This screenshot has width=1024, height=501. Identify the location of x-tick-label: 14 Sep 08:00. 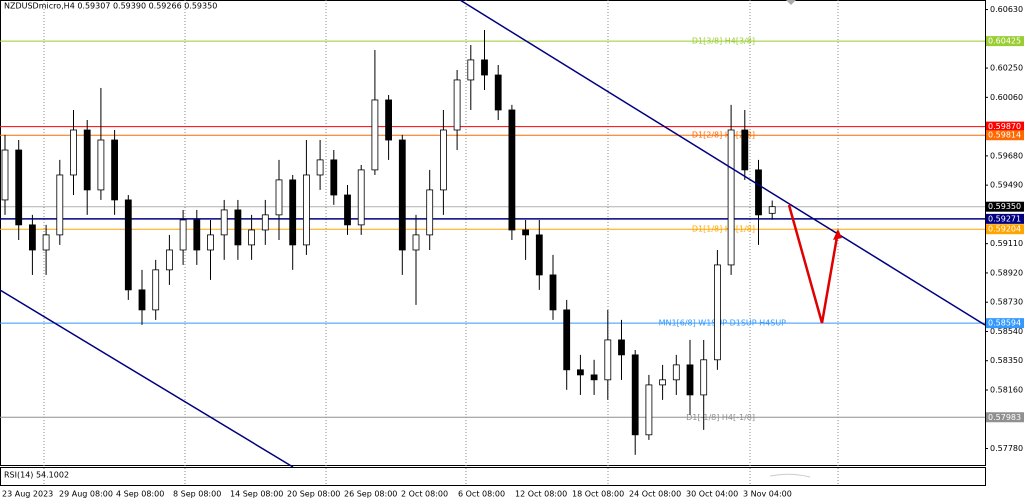
(256, 494).